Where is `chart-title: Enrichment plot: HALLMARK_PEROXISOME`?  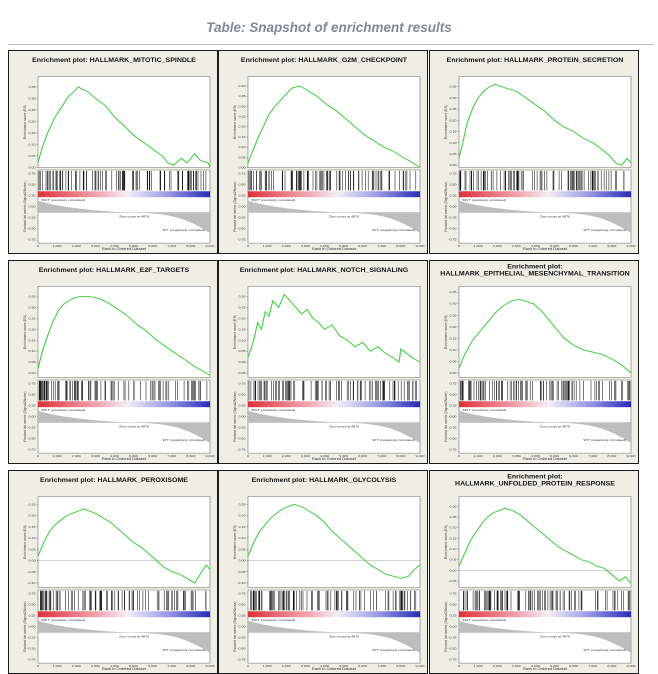 chart-title: Enrichment plot: HALLMARK_PEROXISOME is located at coordinates (114, 480).